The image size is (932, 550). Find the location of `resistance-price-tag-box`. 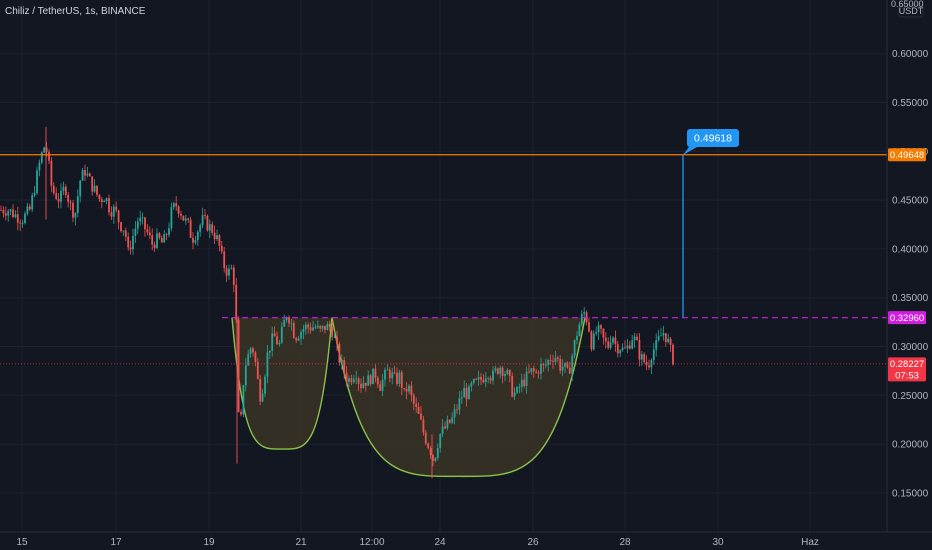

resistance-price-tag-box is located at coordinates (907, 155).